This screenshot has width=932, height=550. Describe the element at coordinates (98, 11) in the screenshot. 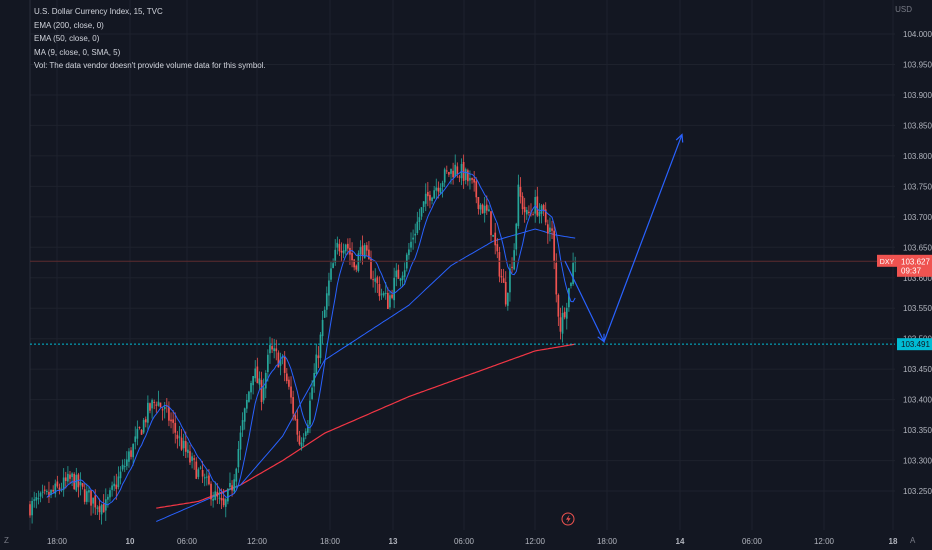

I see `legend-title: U.S. Dollar Currency Index, 15, TVC` at that location.